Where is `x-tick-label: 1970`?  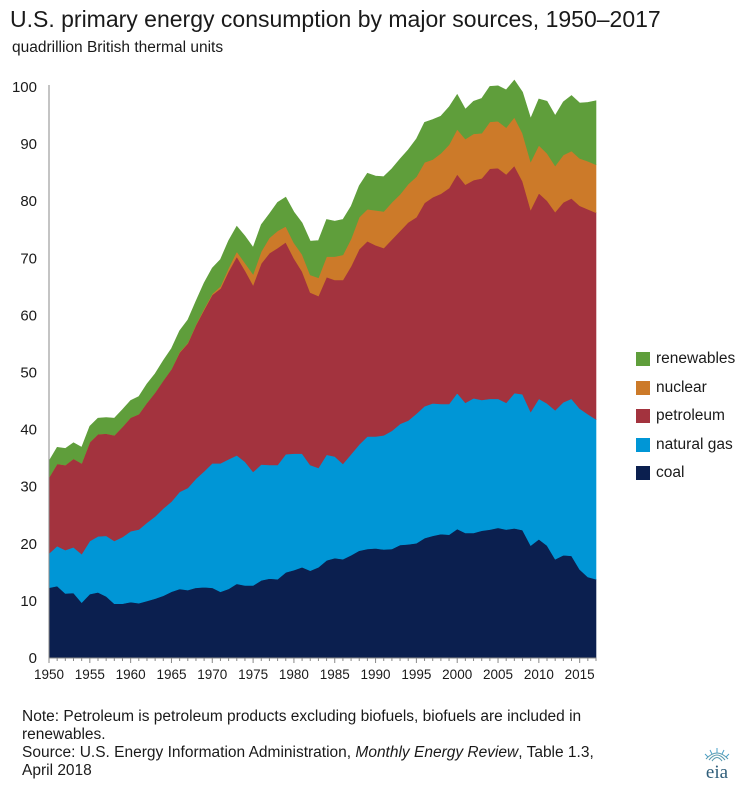 x-tick-label: 1970 is located at coordinates (212, 674).